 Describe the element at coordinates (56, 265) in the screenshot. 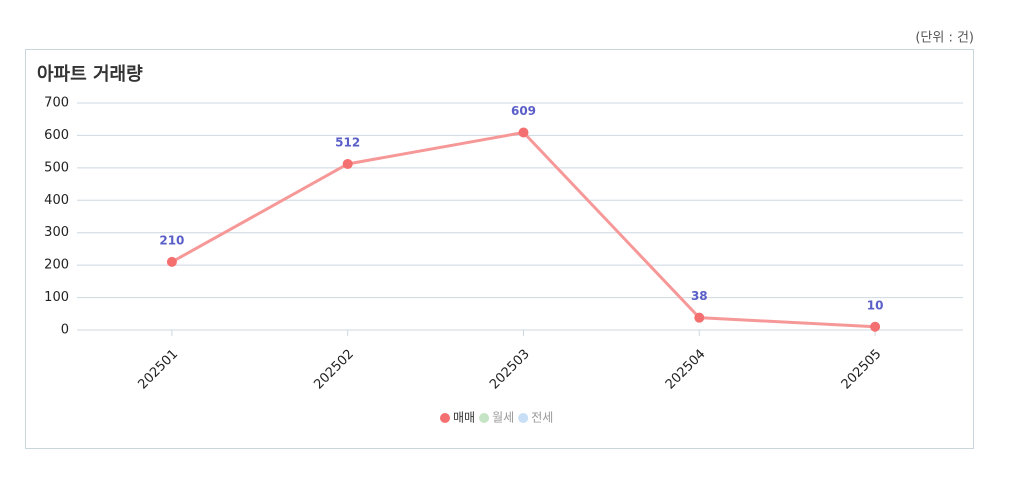

I see `y-tick-label: 200` at that location.